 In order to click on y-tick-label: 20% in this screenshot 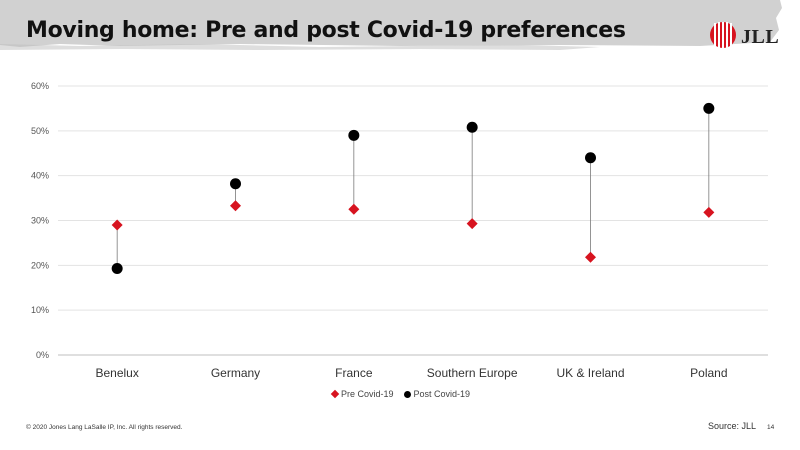, I will do `click(40, 265)`.